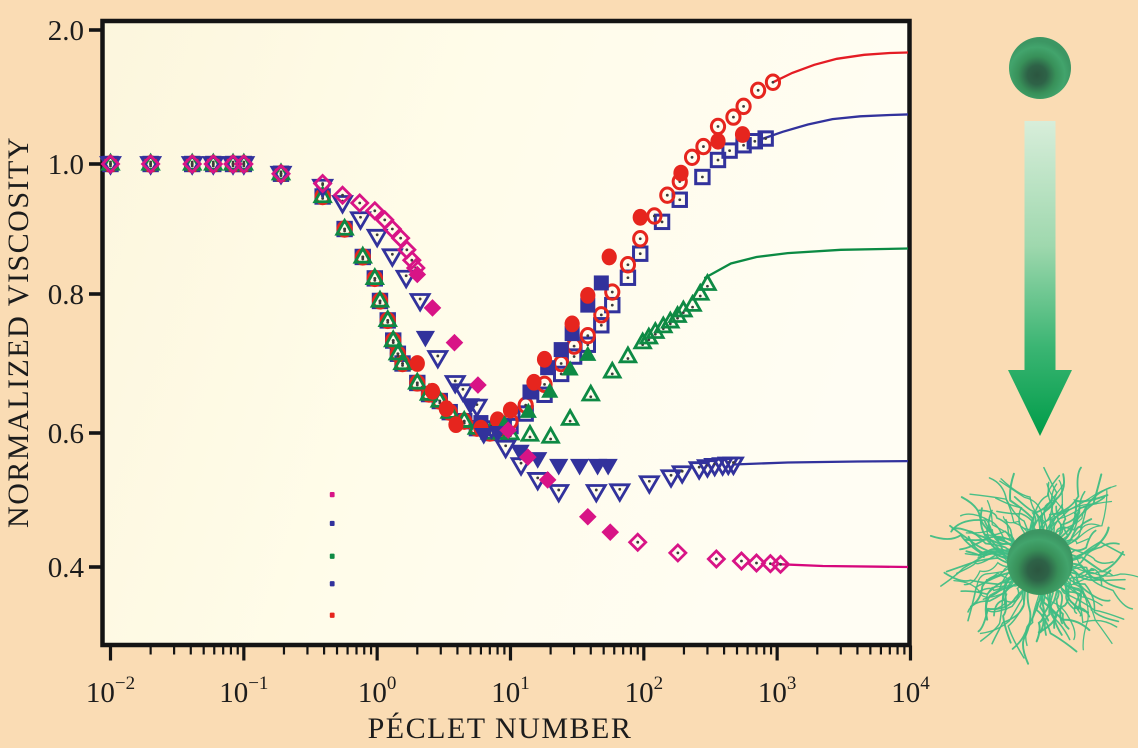 The width and height of the screenshot is (1138, 748). What do you see at coordinates (66, 568) in the screenshot?
I see `y-tick-label: 0.4` at bounding box center [66, 568].